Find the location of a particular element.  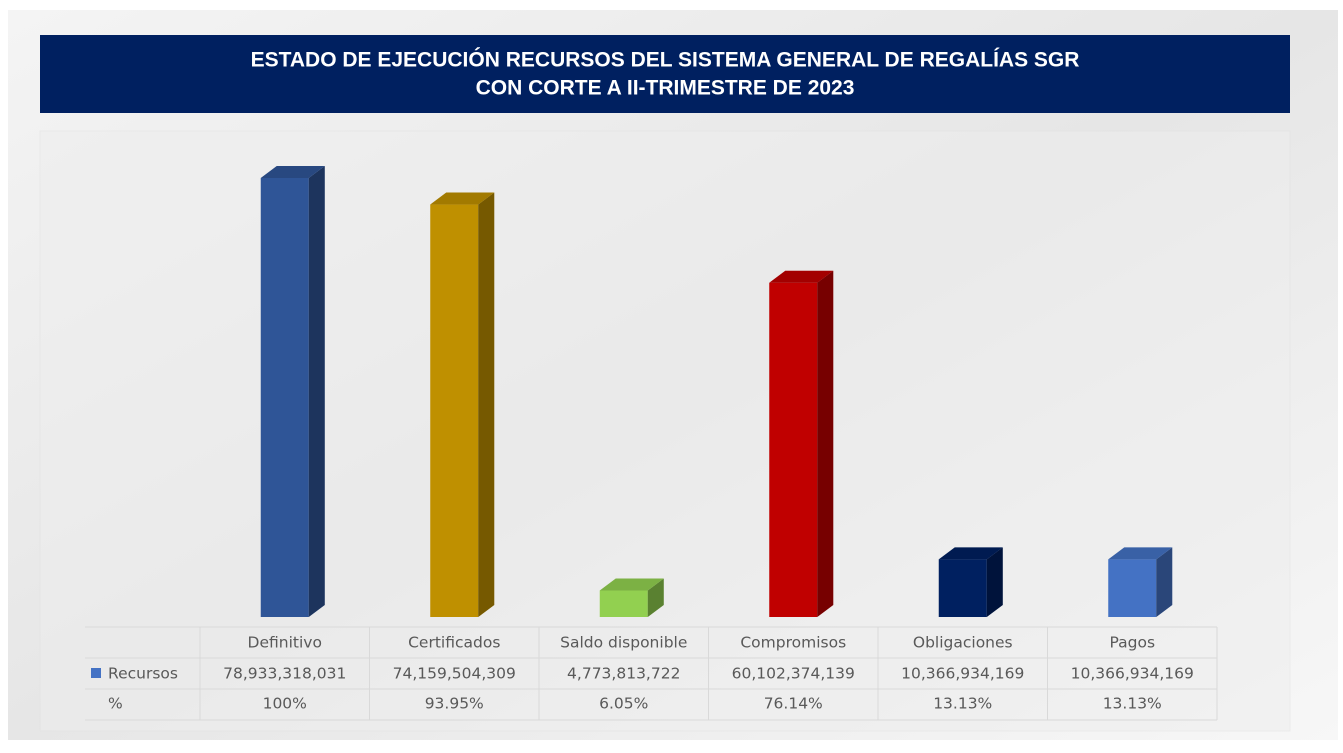

data-label: 76.14% is located at coordinates (793, 704).